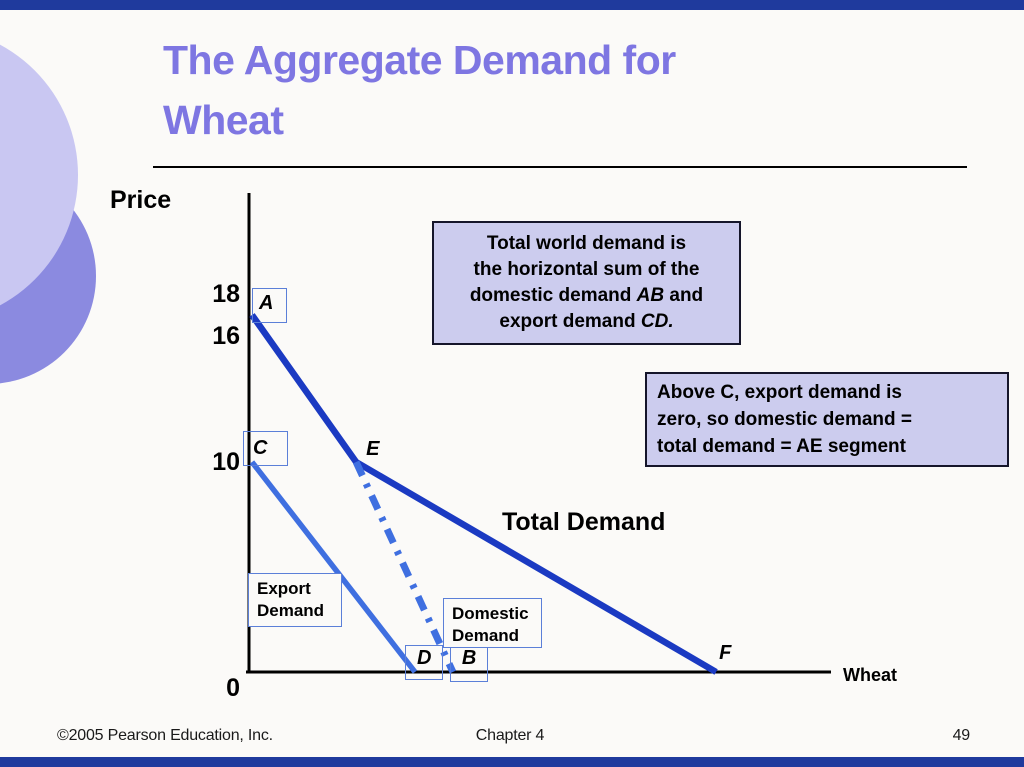  I want to click on note1-line4-text: export demand, so click(570, 321).